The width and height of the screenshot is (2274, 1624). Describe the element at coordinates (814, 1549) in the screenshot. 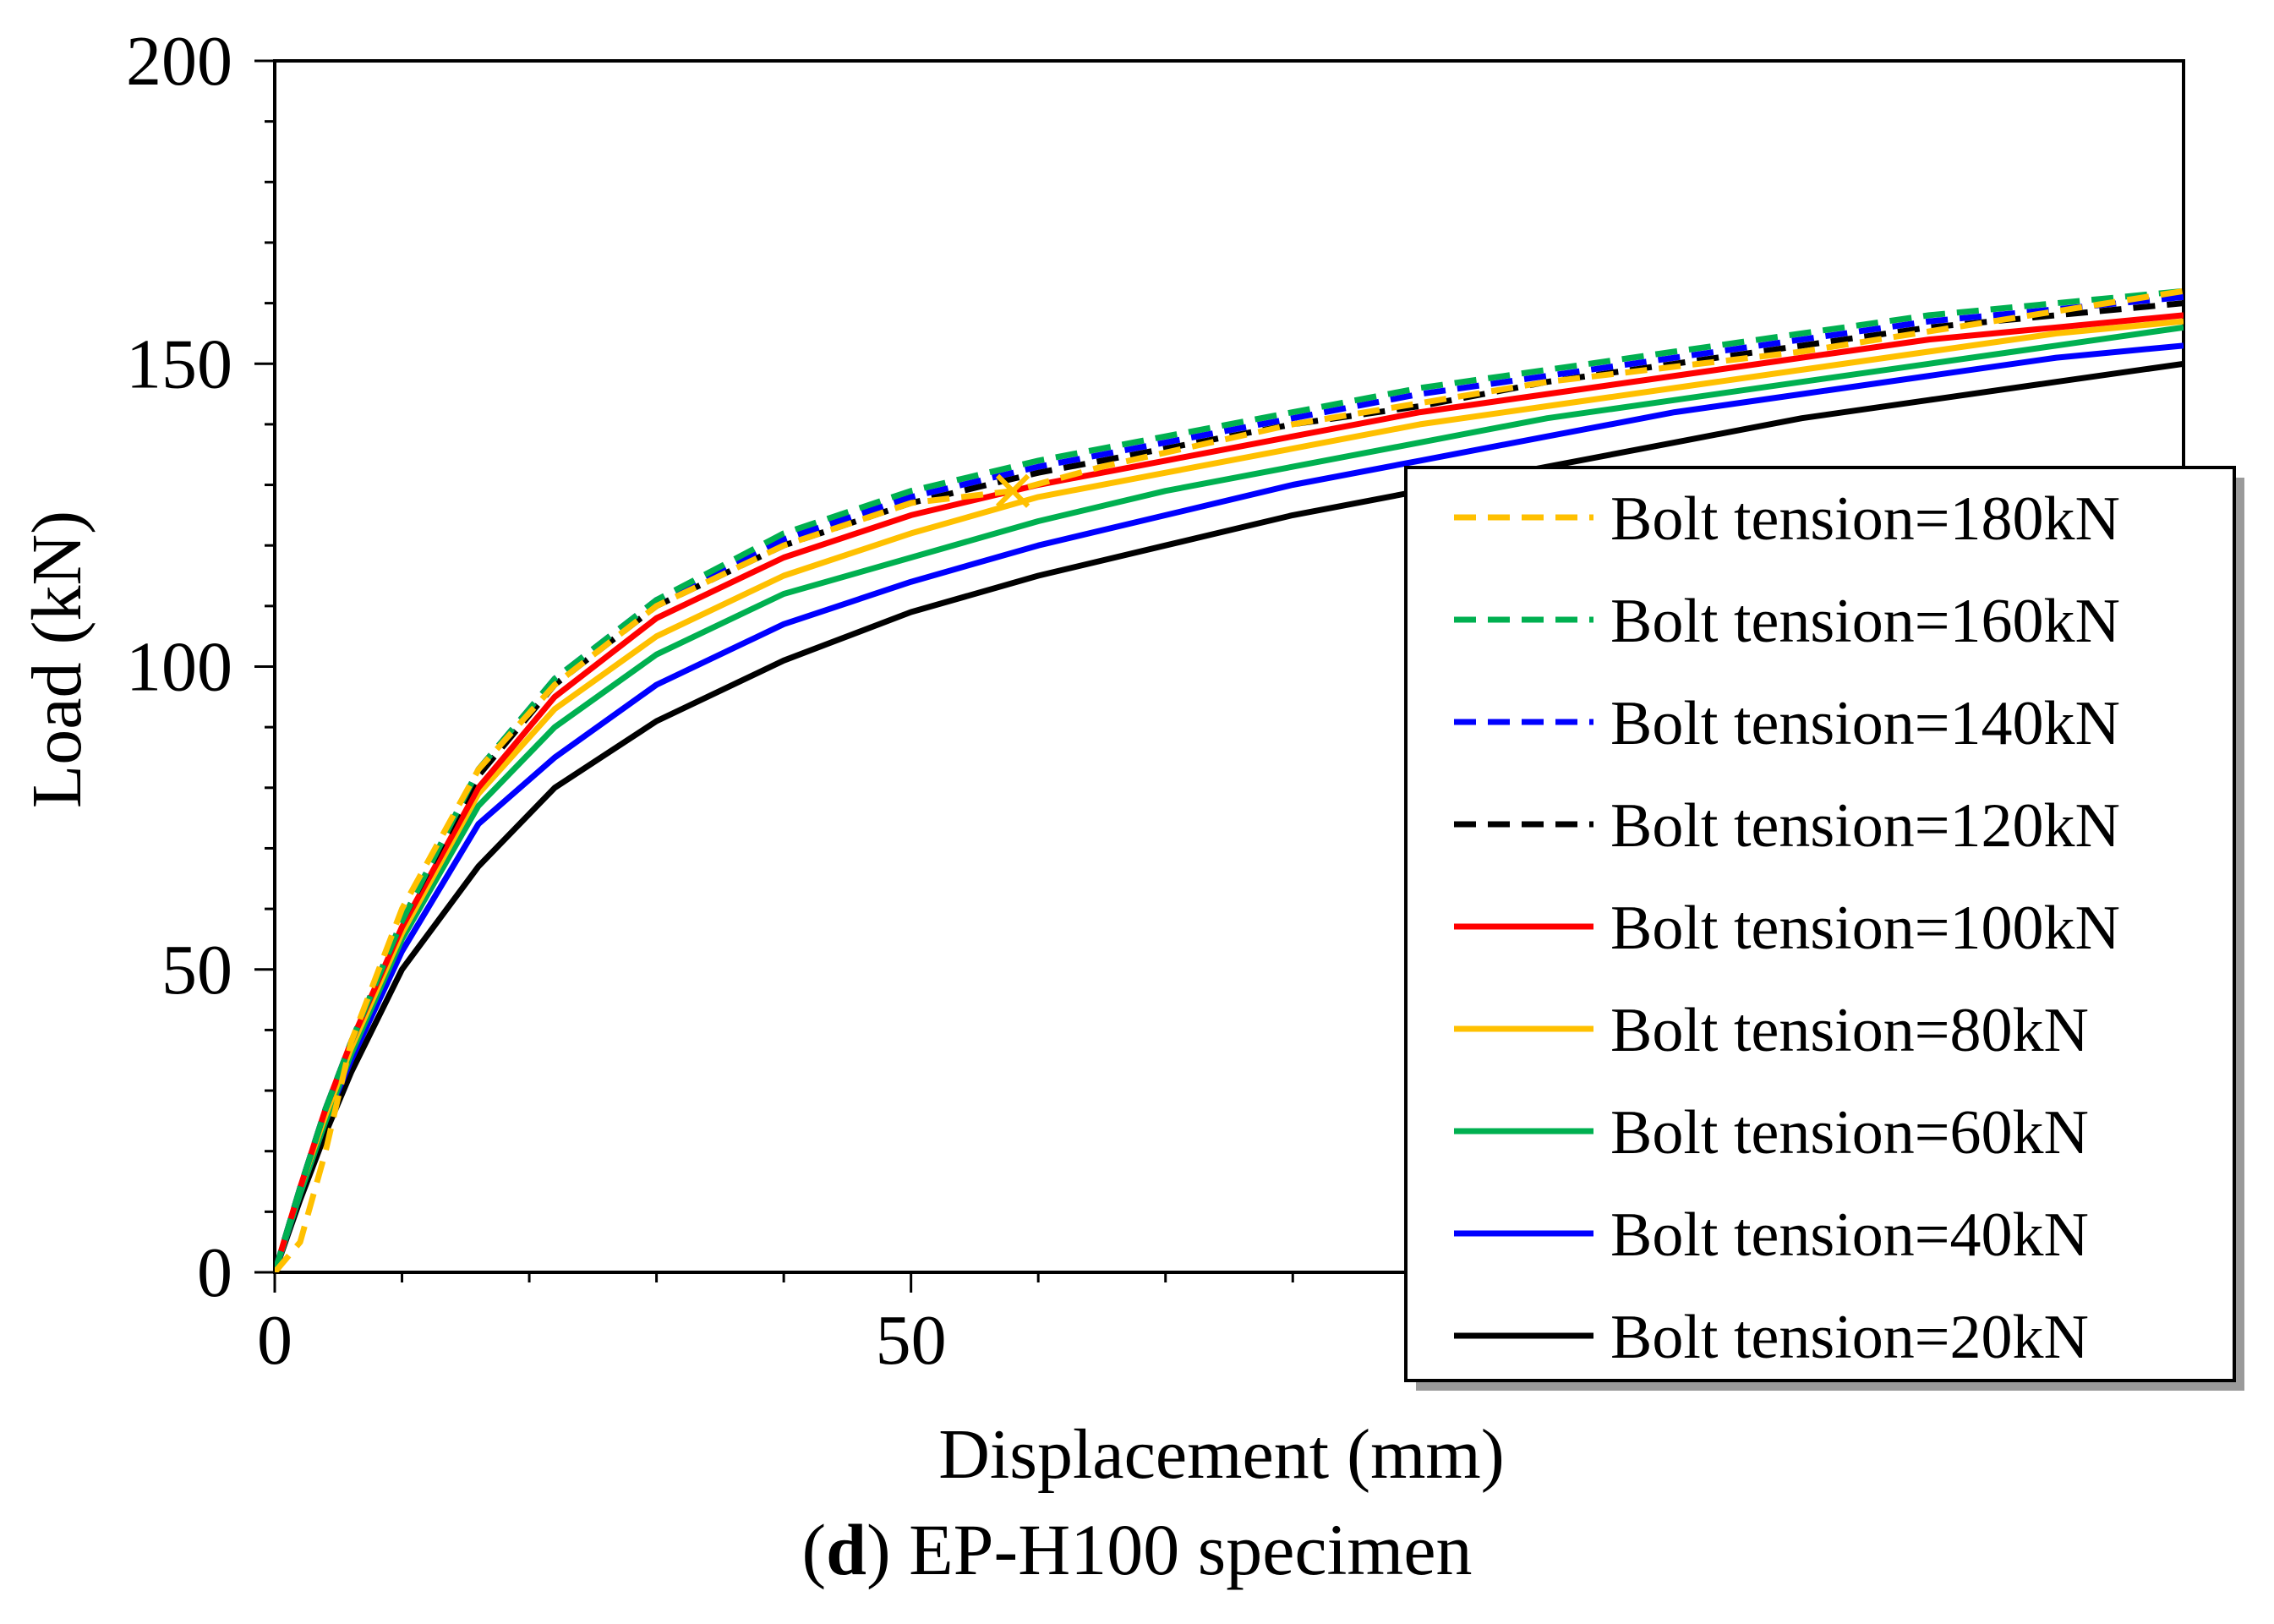

I see `caption-open: (` at that location.